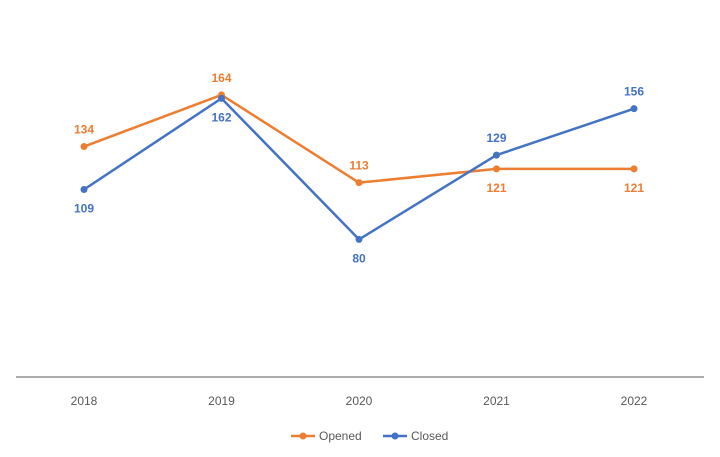 The width and height of the screenshot is (720, 457). What do you see at coordinates (395, 436) in the screenshot?
I see `legend-marker-closed` at bounding box center [395, 436].